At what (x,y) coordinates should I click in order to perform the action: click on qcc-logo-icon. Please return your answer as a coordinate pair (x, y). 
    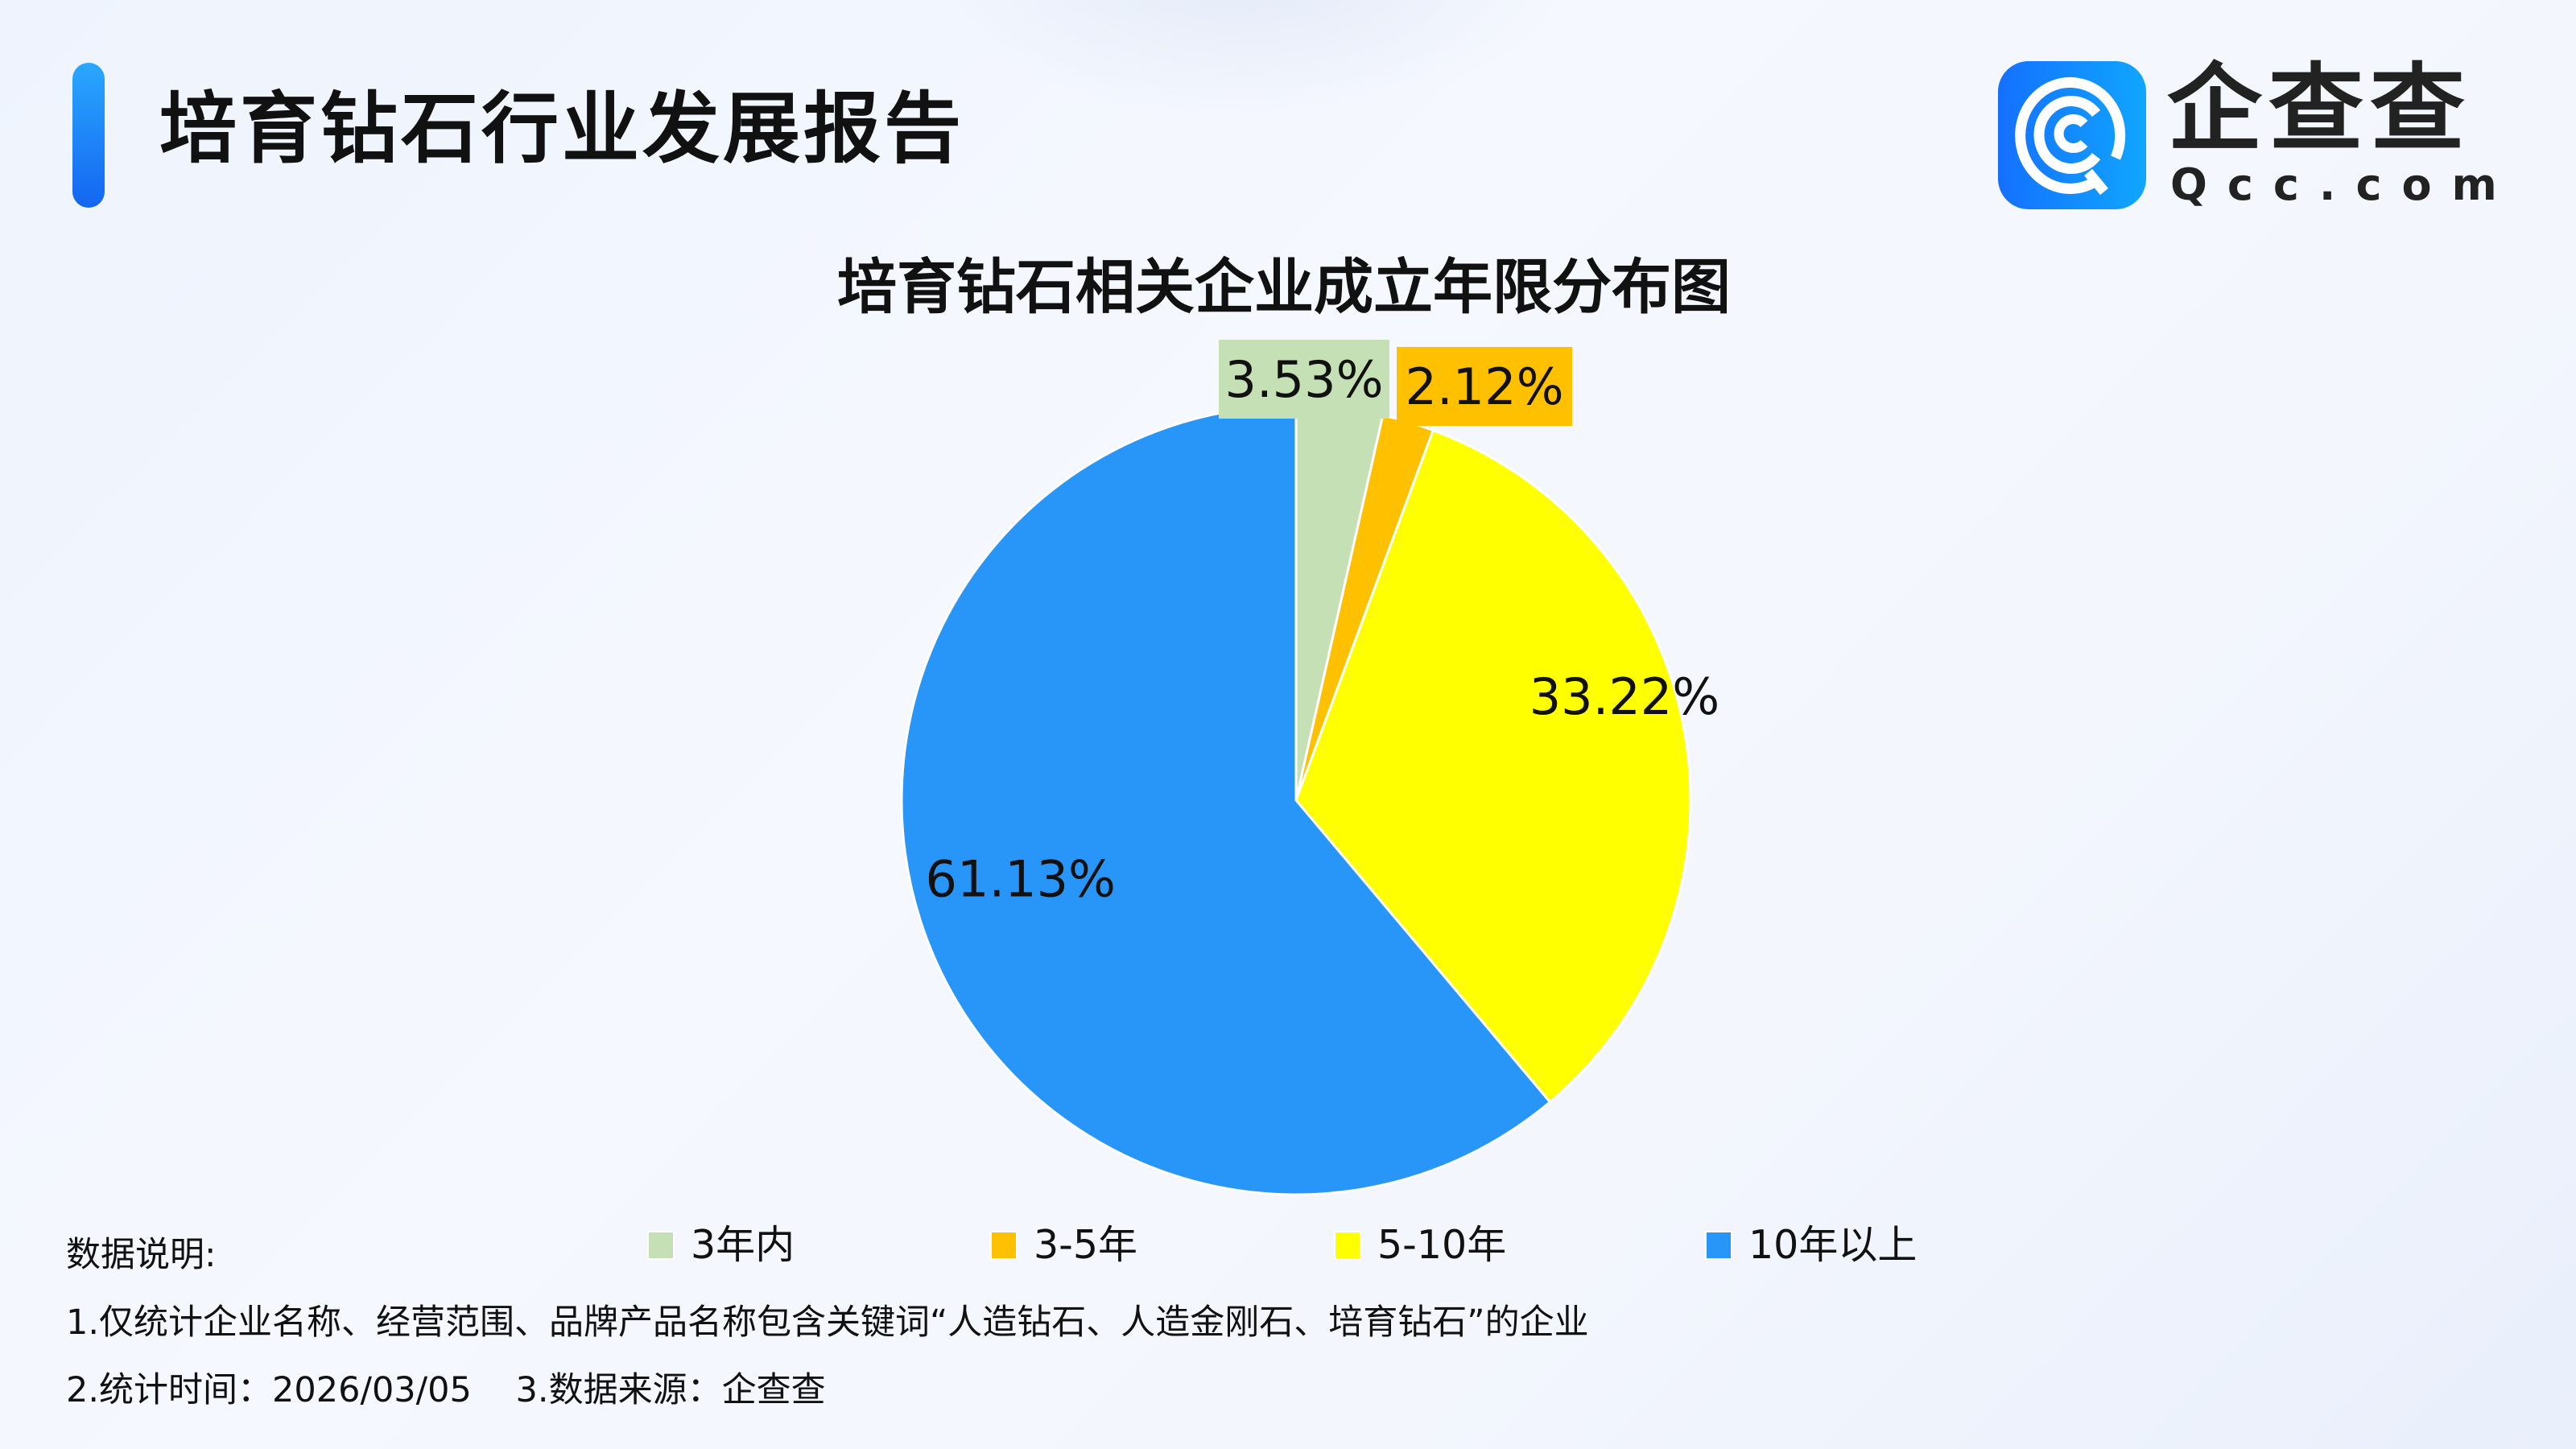
    Looking at the image, I should click on (2072, 135).